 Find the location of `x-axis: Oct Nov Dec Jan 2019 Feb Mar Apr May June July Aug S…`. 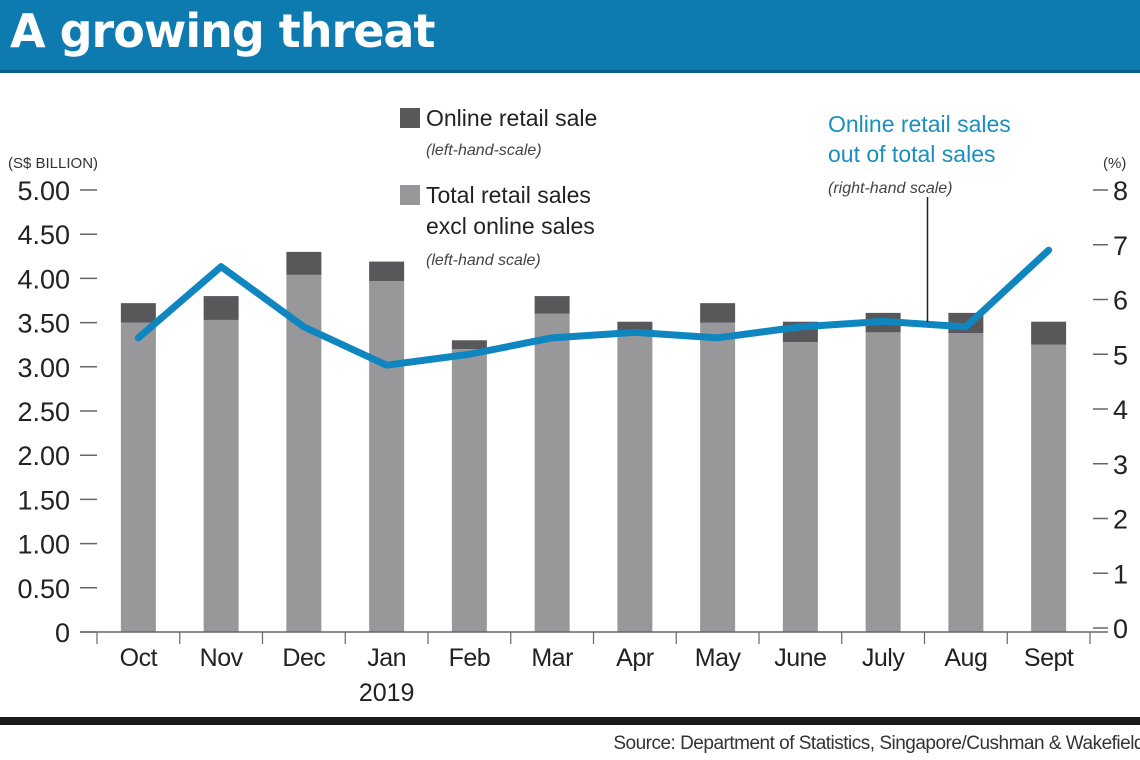

x-axis: Oct Nov Dec Jan 2019 Feb Mar Apr May June July Aug S… is located at coordinates (594, 669).